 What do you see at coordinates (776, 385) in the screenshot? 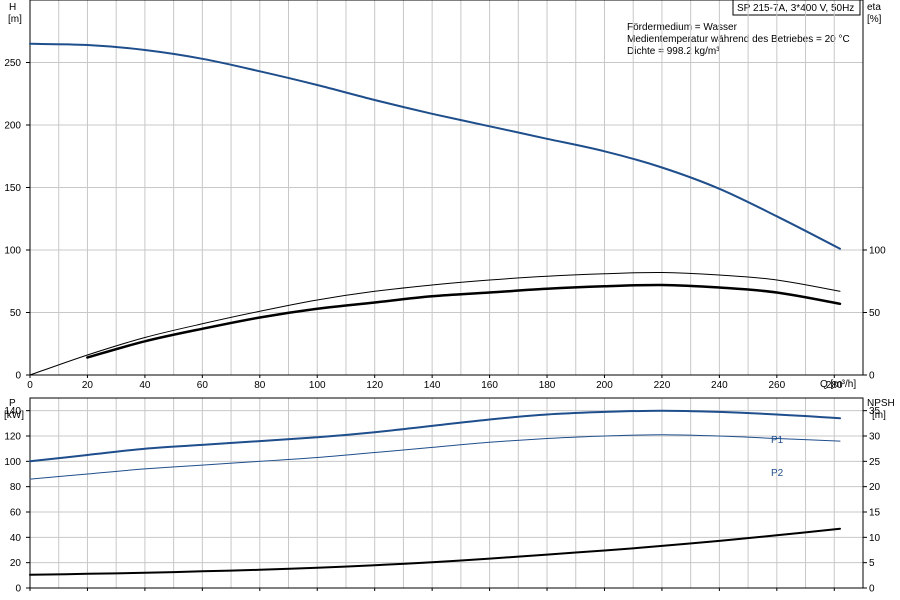
I see `x-tick-label: 260` at bounding box center [776, 385].